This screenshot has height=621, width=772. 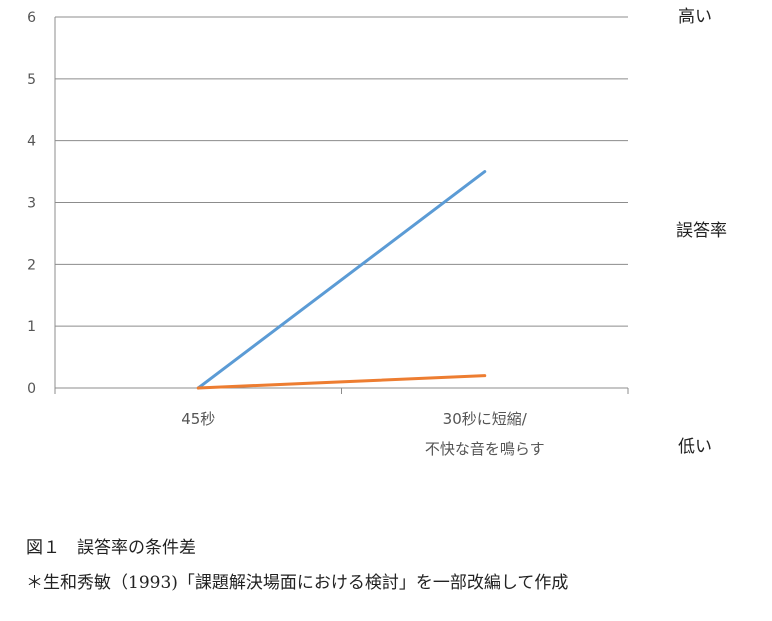 What do you see at coordinates (695, 447) in the screenshot?
I see `right-axis-label-low: 低い` at bounding box center [695, 447].